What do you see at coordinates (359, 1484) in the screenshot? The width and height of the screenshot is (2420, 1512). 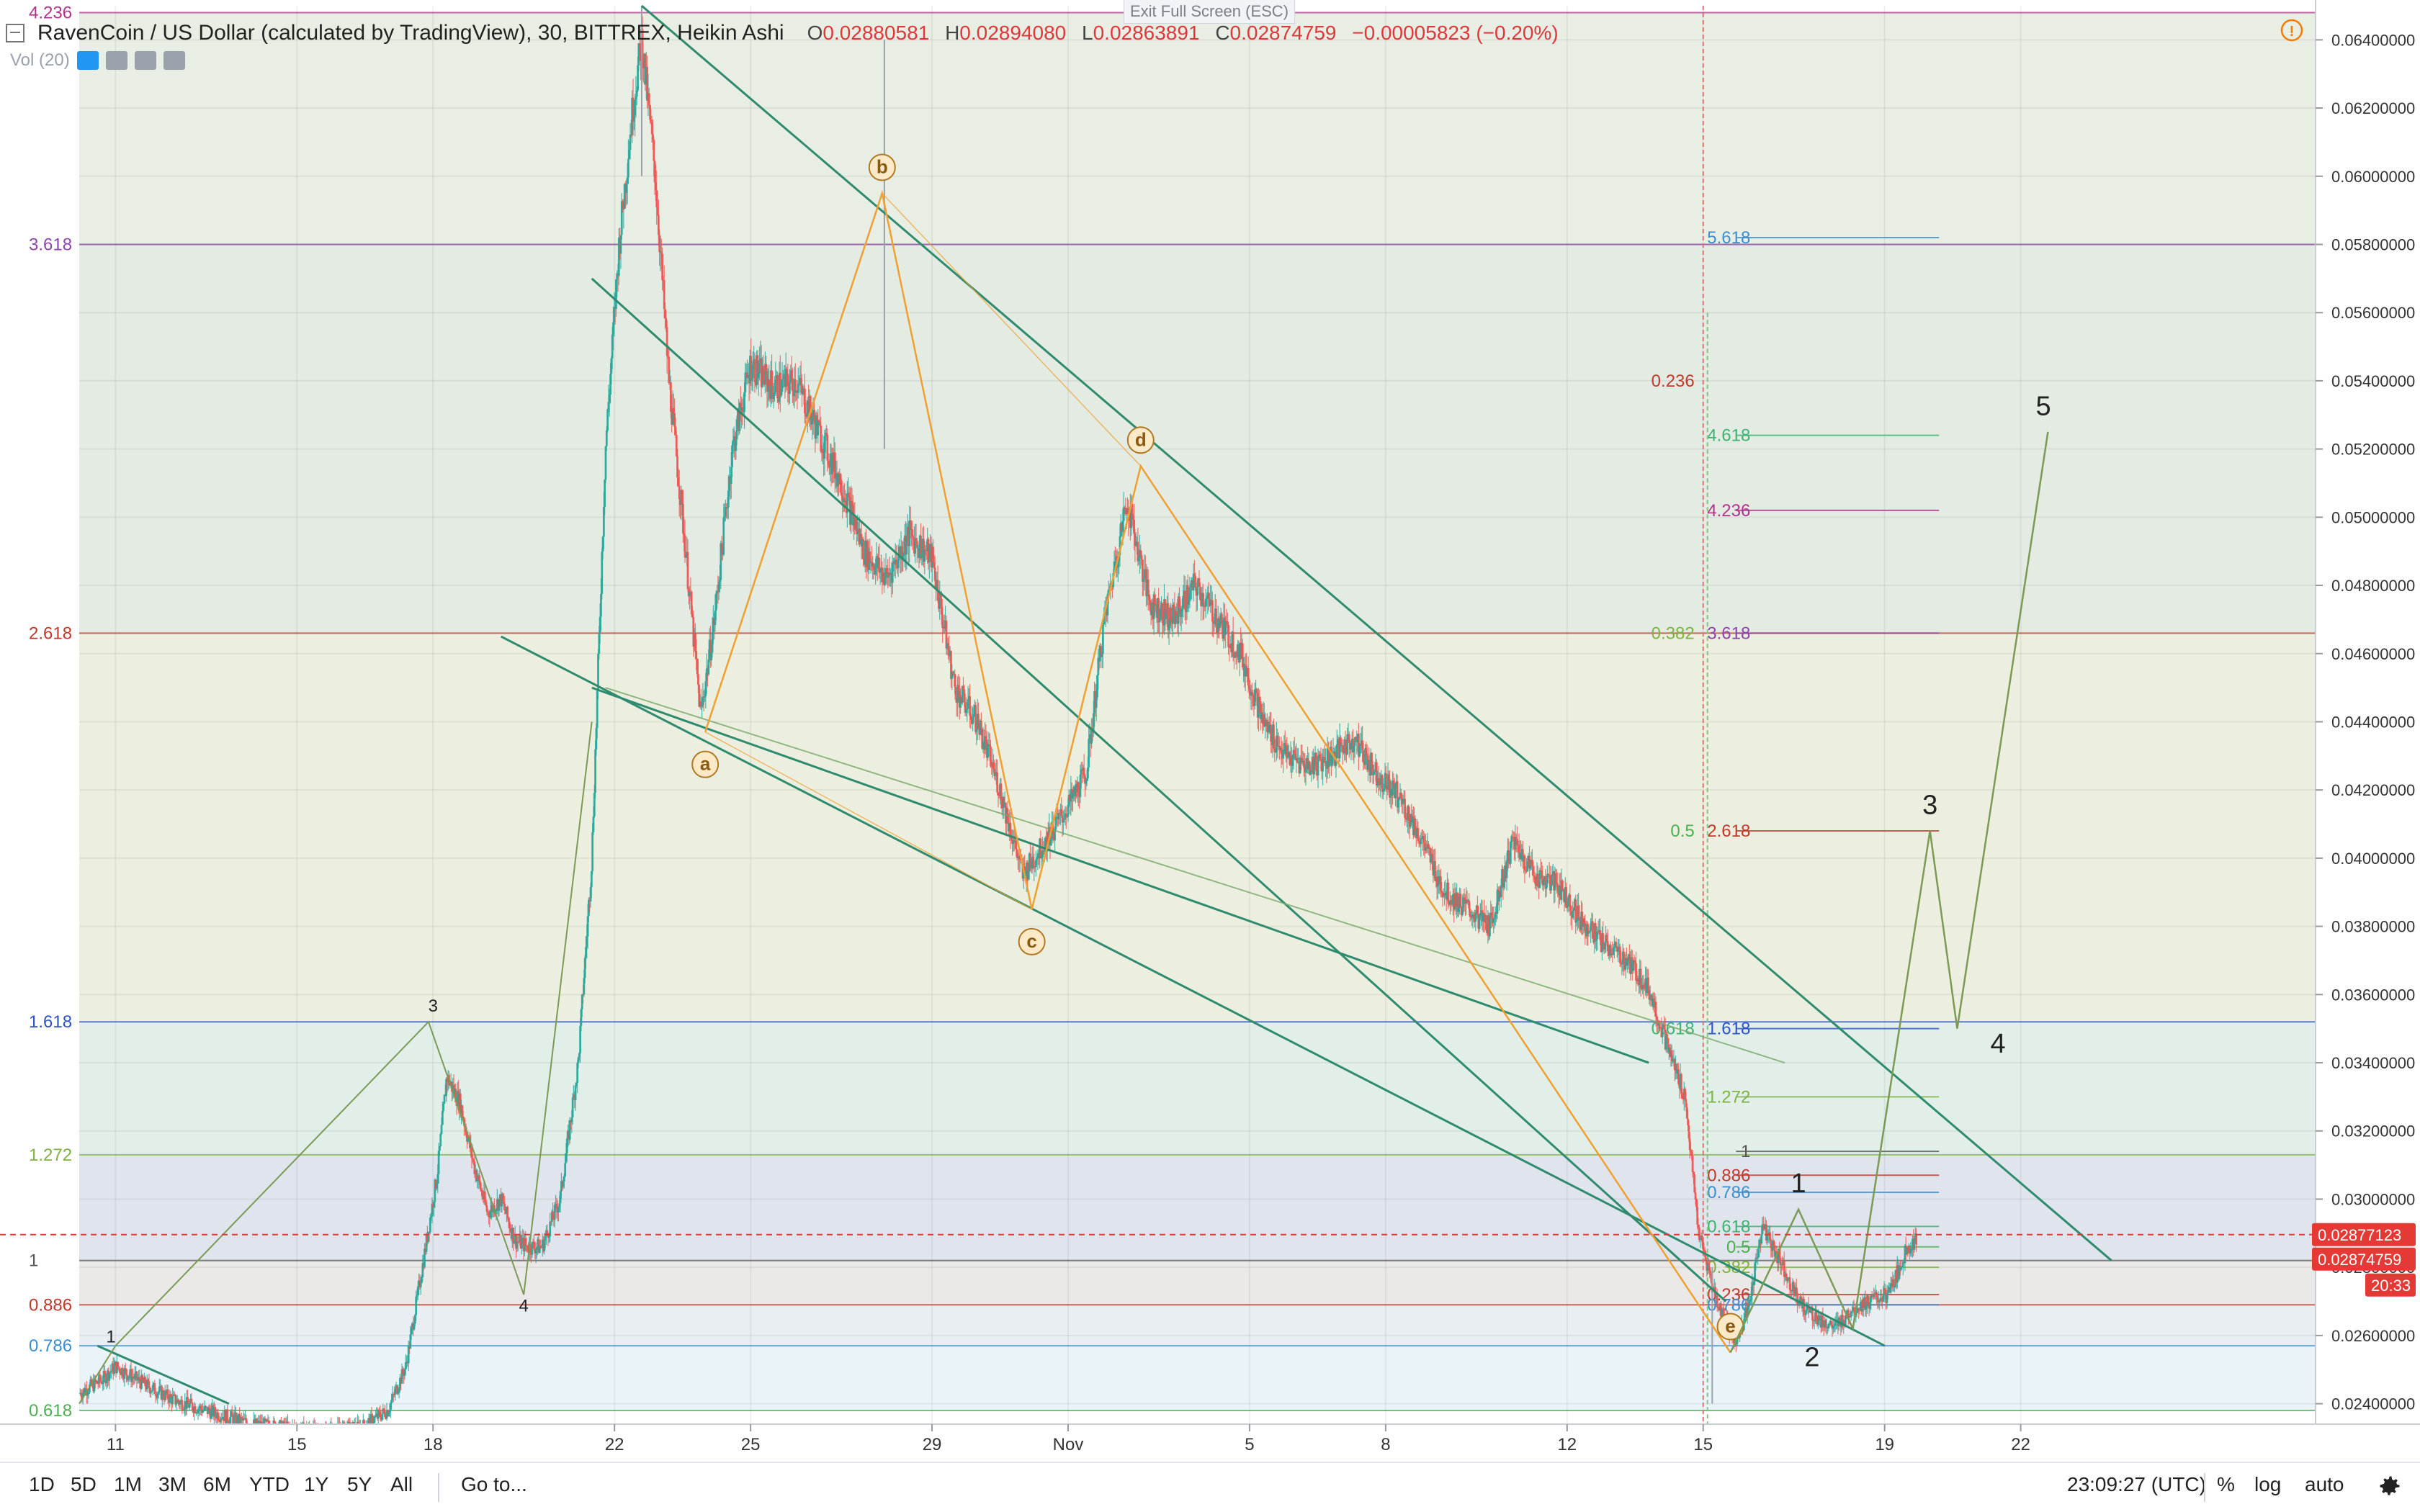 I see `range-5y: 5Y` at bounding box center [359, 1484].